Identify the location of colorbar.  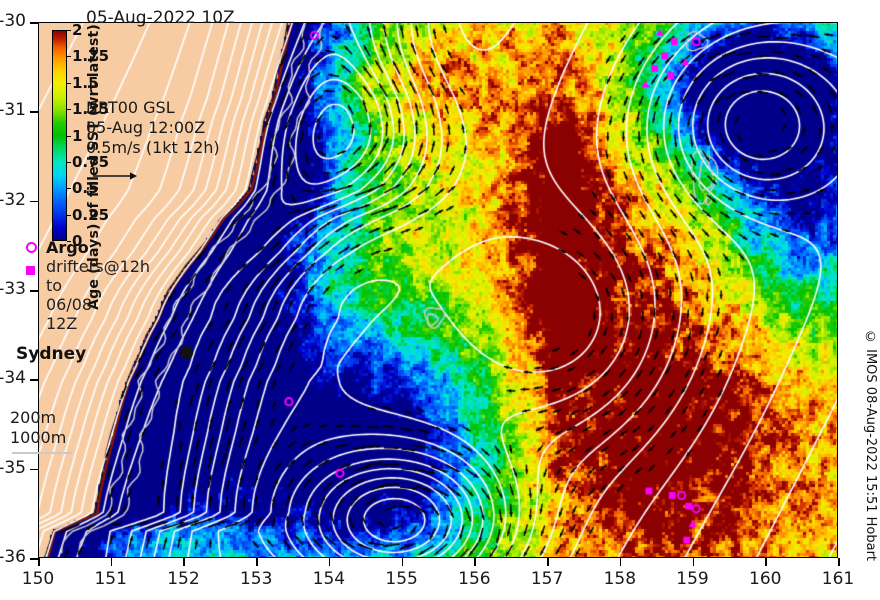
(59, 135).